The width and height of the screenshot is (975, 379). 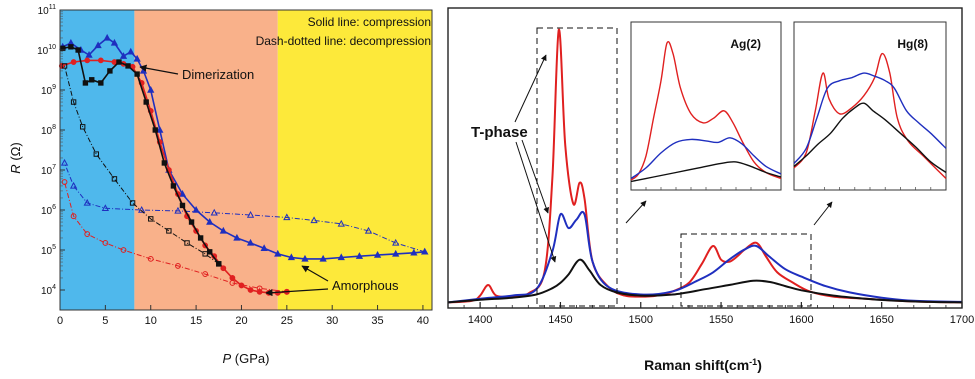 I want to click on left-y-tick-label: 10⁵, so click(x=48, y=250).